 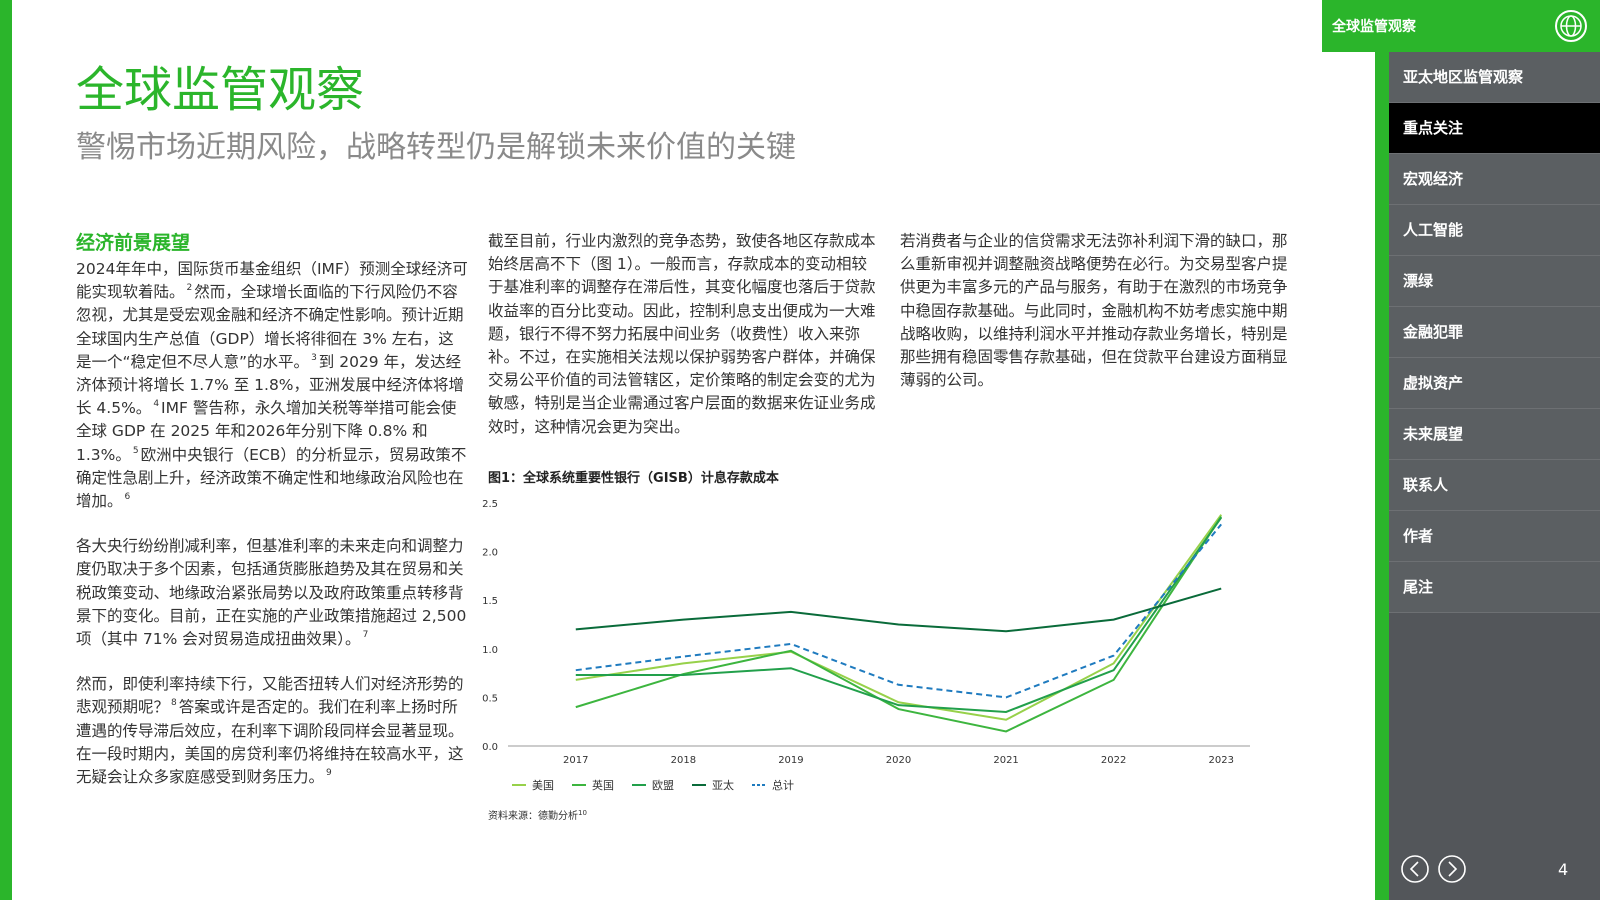 I want to click on x-tick-label: 2018, so click(x=683, y=760).